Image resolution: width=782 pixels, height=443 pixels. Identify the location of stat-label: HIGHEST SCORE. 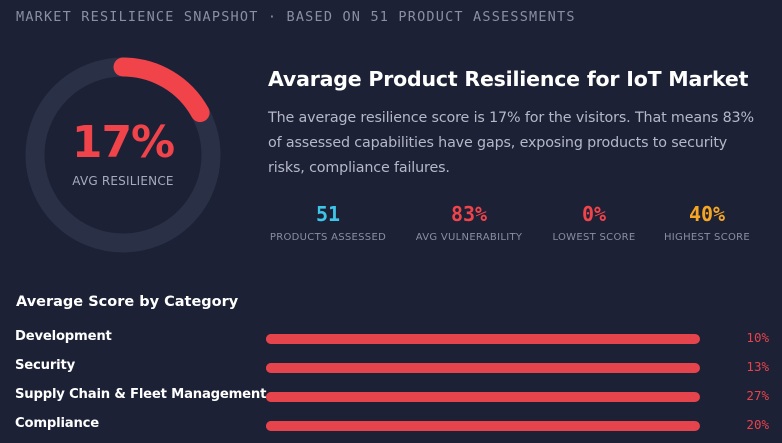
(707, 237).